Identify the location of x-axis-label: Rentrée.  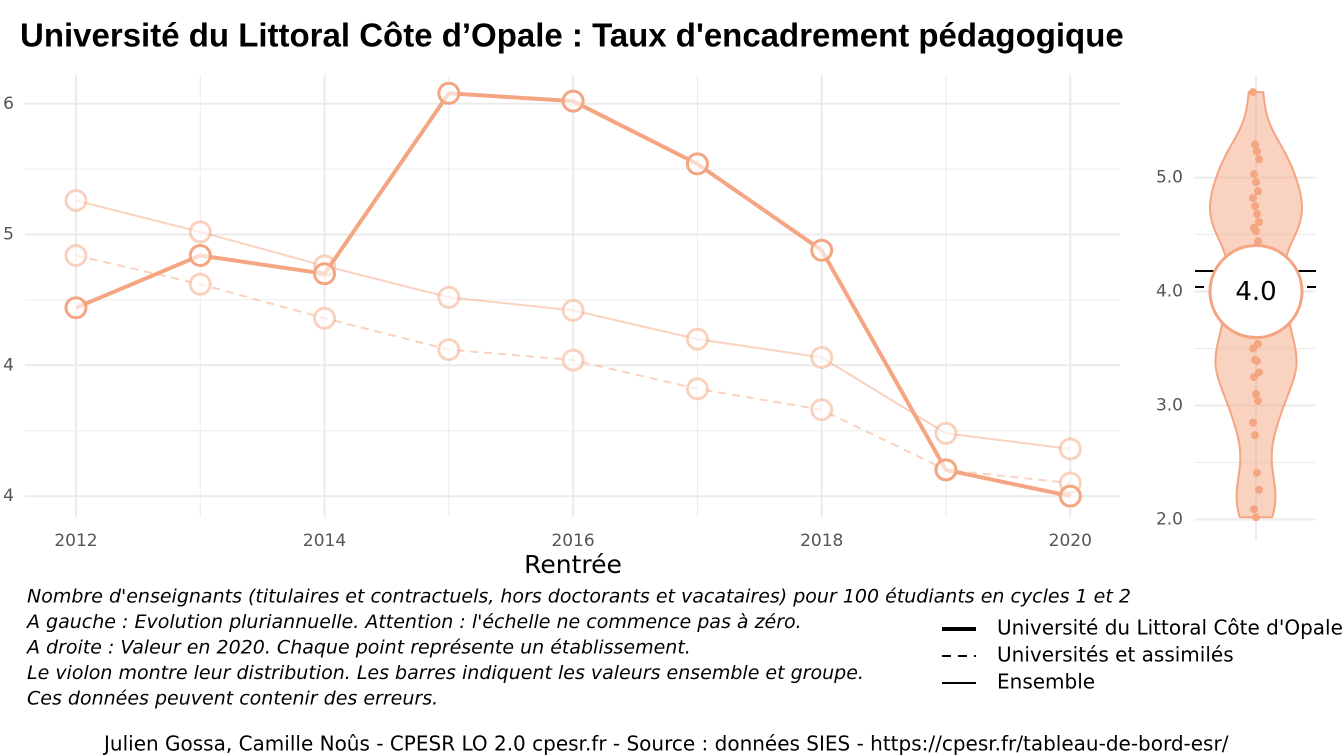
(573, 564).